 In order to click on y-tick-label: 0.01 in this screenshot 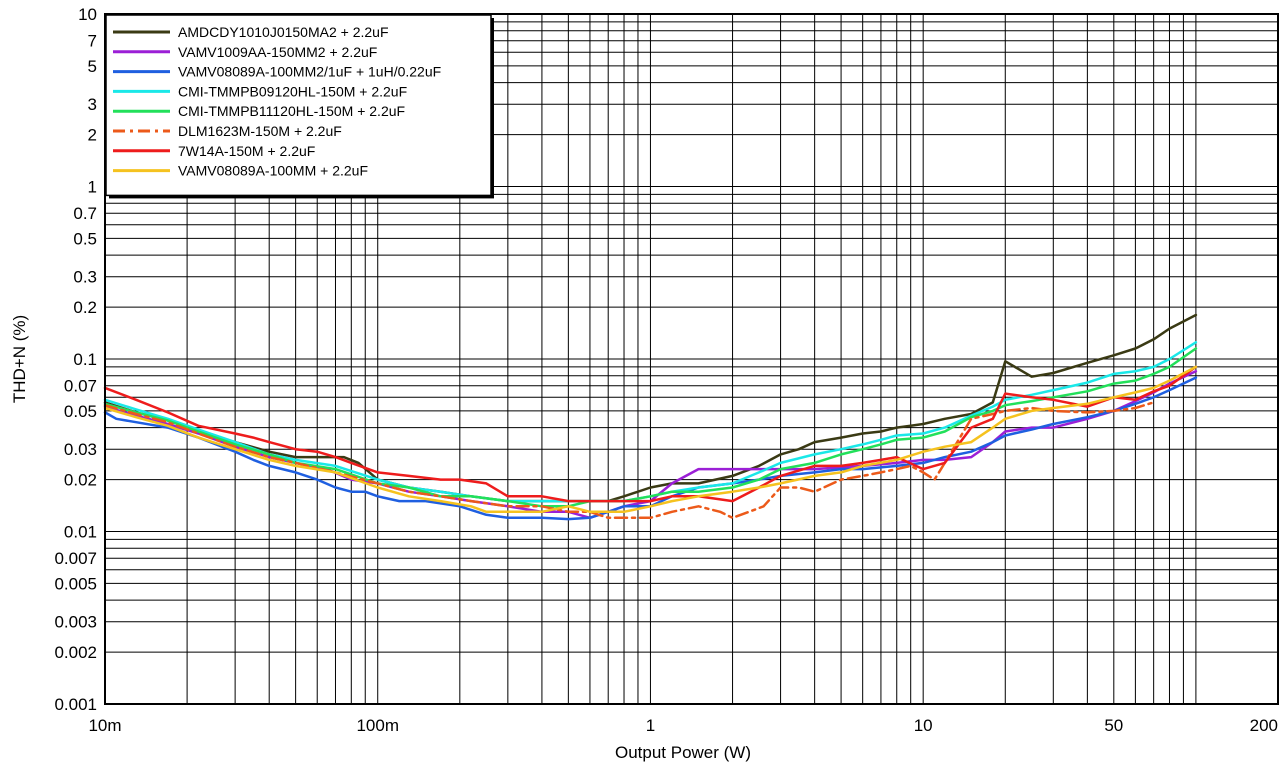, I will do `click(80, 532)`.